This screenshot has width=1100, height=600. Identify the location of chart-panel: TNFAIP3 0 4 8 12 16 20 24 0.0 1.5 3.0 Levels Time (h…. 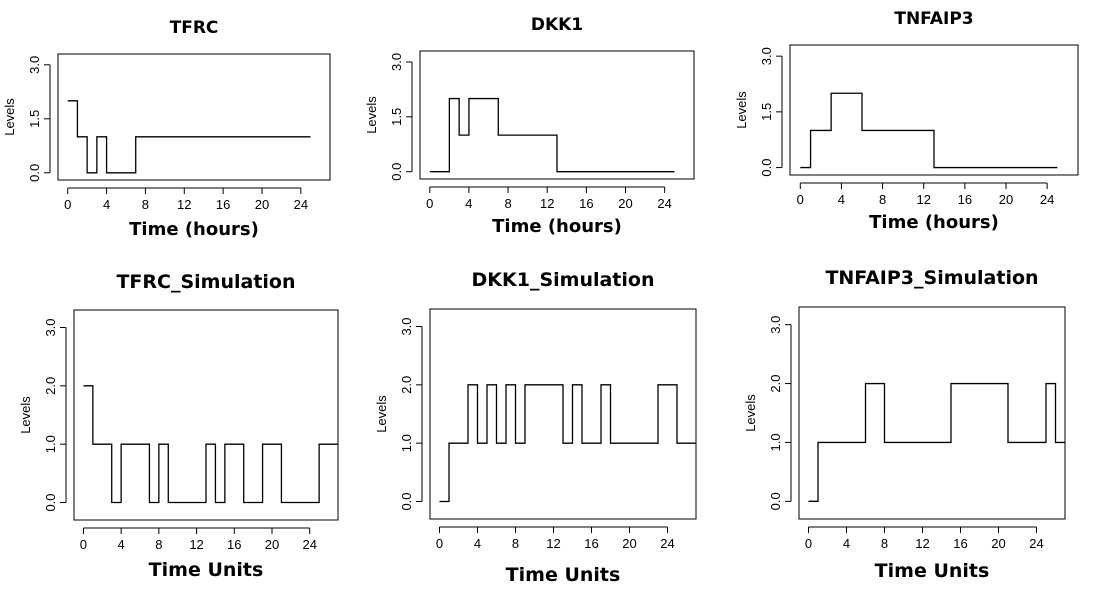
(906, 121).